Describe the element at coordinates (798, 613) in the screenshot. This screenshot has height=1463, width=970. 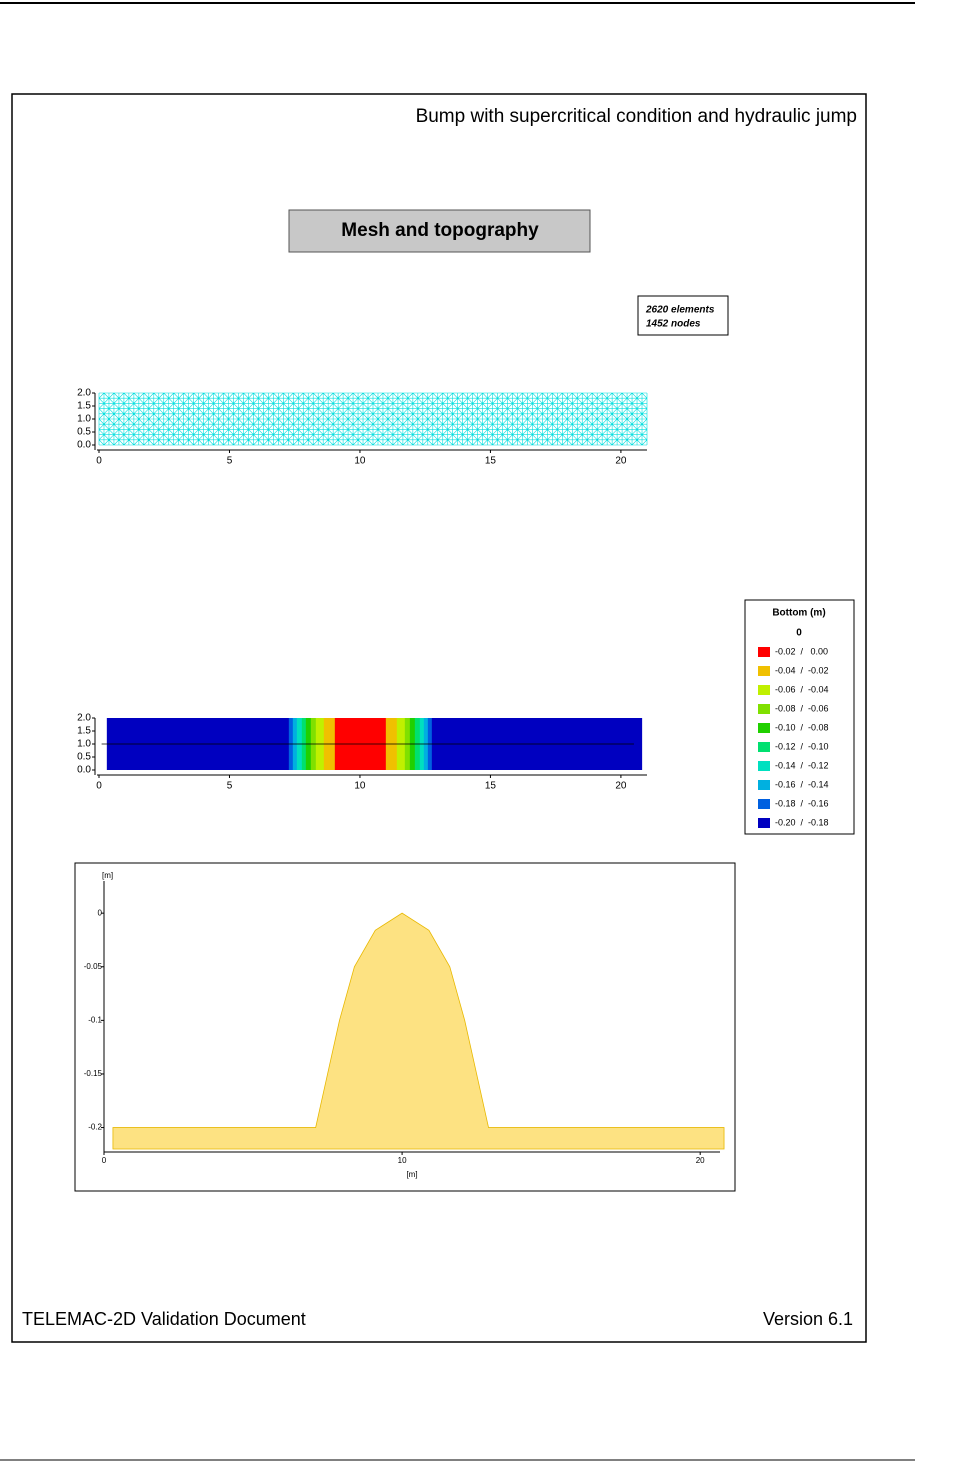
I see `legend-title: Bottom (m)` at that location.